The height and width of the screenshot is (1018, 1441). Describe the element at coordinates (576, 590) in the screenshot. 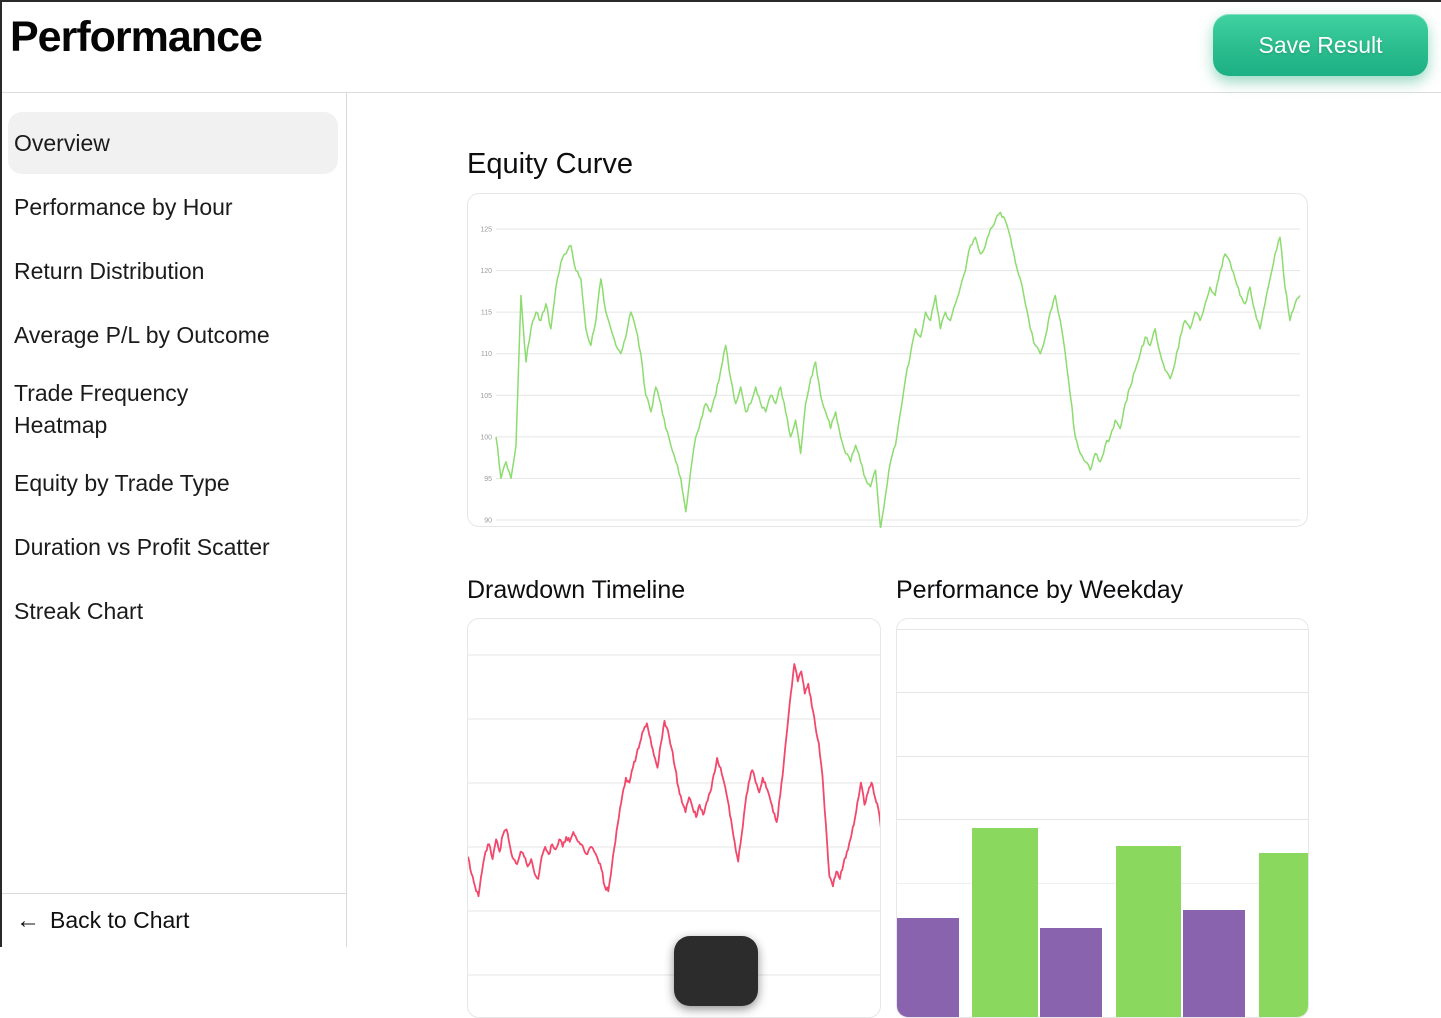

I see `drawdown-timeline-title: Drawdown Timeline` at that location.